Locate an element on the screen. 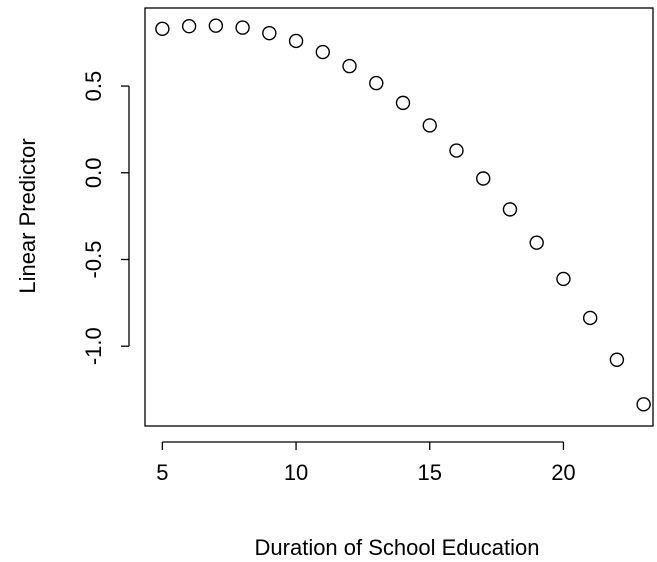 The width and height of the screenshot is (657, 562). y-tick-label: -0.5 is located at coordinates (93, 260).